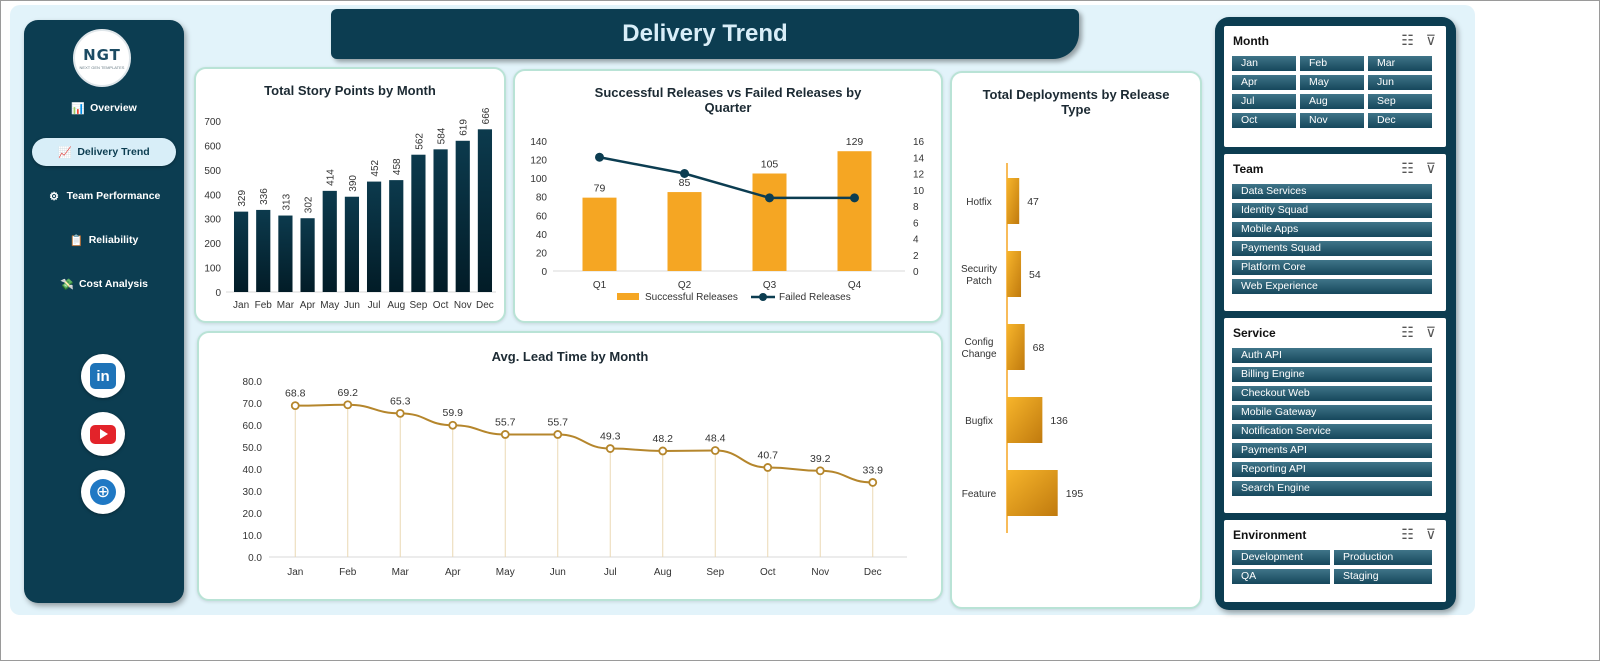  I want to click on data-label: 68, so click(1039, 348).